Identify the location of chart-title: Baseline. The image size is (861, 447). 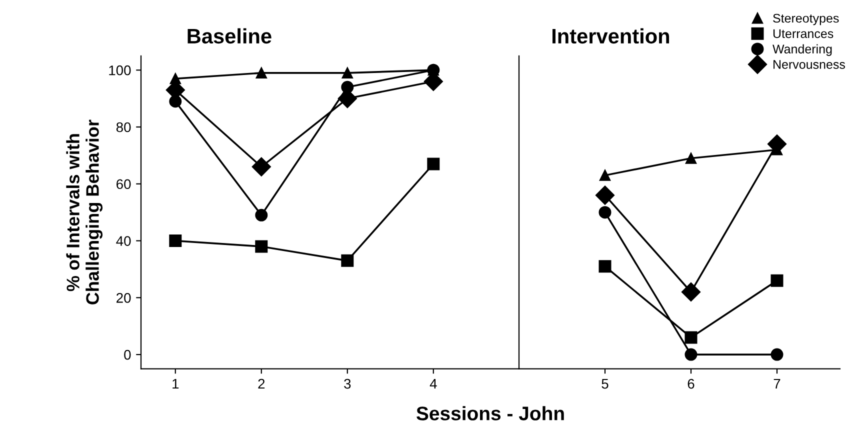
(230, 36).